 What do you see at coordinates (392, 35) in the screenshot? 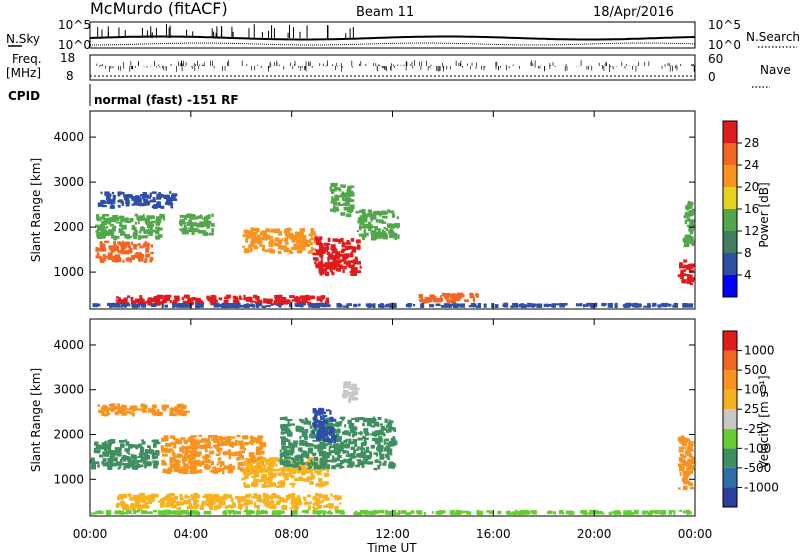
I see `nsky-trace` at bounding box center [392, 35].